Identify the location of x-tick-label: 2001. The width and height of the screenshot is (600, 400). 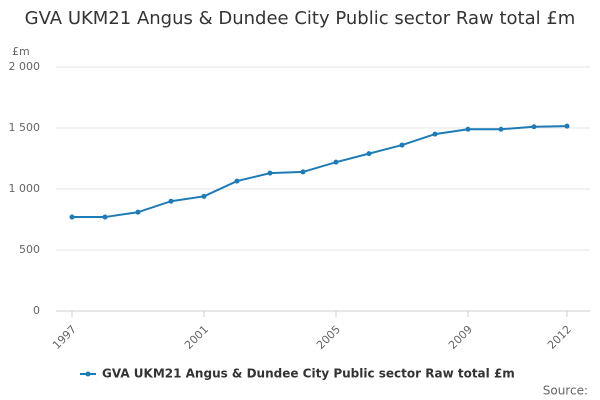
(196, 337).